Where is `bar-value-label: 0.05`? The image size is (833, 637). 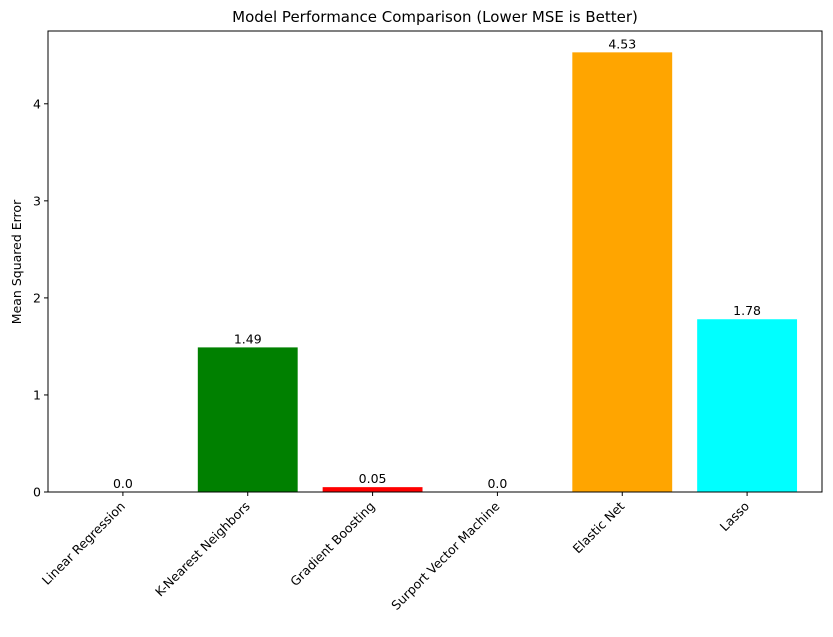 bar-value-label: 0.05 is located at coordinates (373, 478).